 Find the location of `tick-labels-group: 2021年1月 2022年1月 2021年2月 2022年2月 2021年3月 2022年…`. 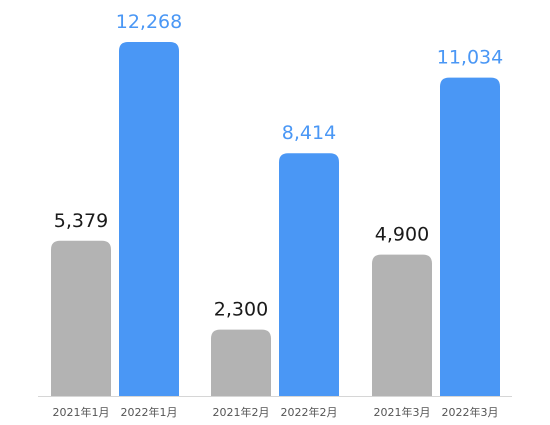

tick-labels-group: 2021年1月 2022年1月 2021年2月 2022年2月 2021年3月 2022年… is located at coordinates (276, 412).